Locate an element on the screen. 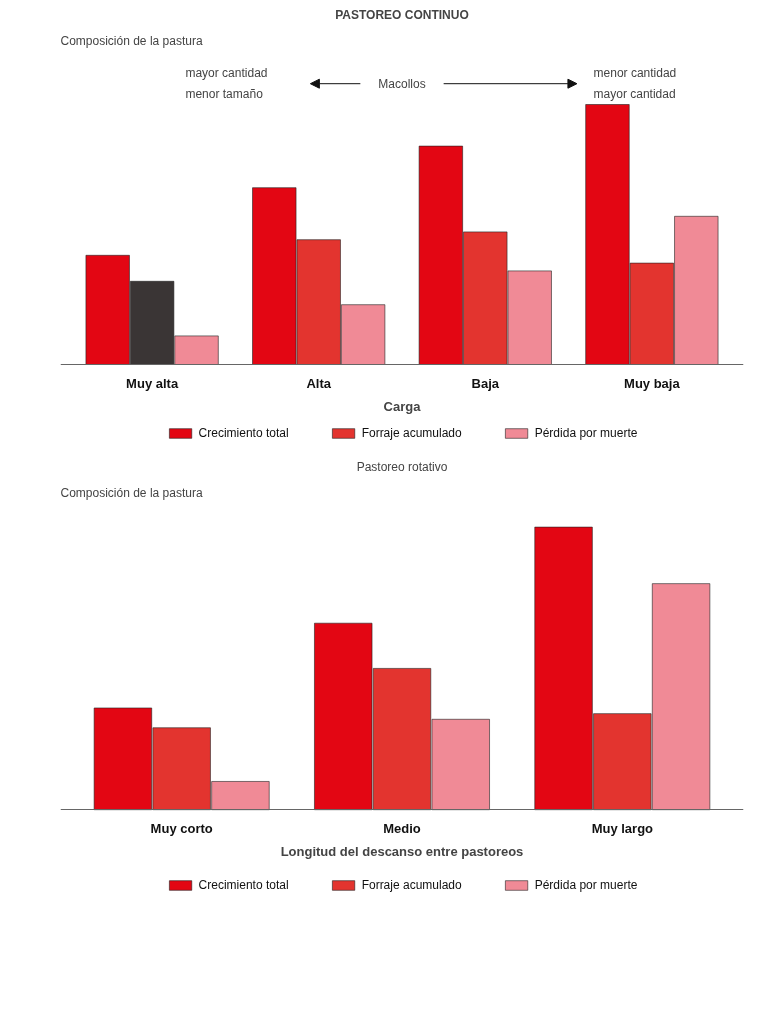 Image resolution: width=763 pixels, height=1016 pixels. text: menor tamaño is located at coordinates (224, 94).